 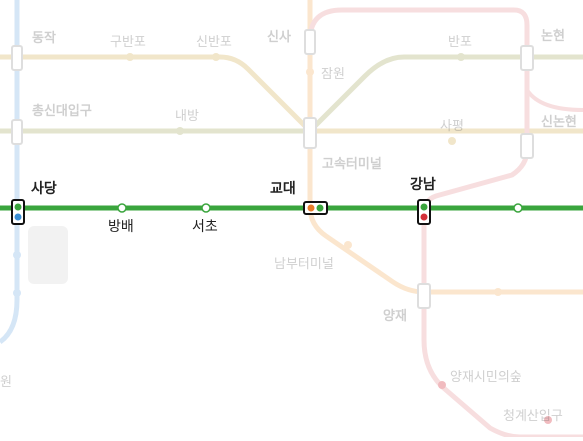 I want to click on map-blob, so click(x=48, y=255).